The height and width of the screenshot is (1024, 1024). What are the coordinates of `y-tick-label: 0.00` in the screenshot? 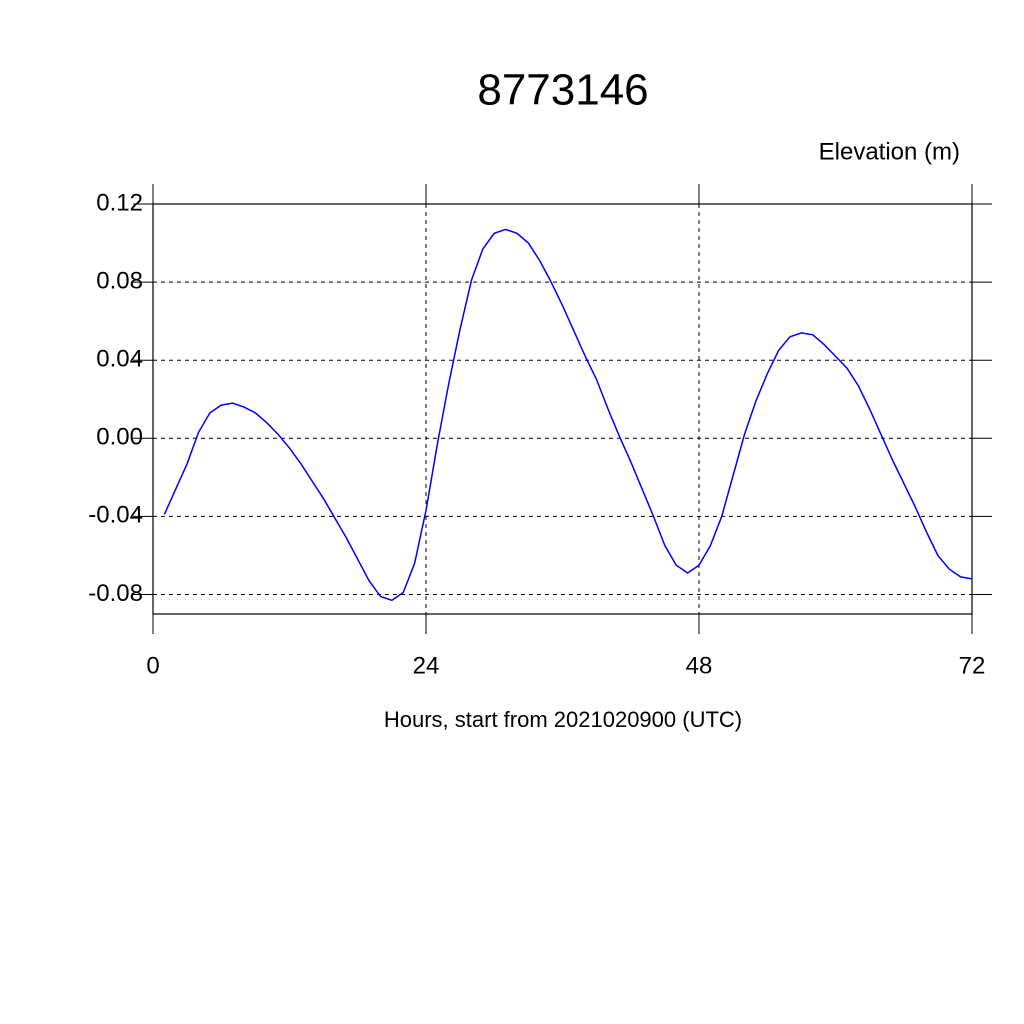 It's located at (119, 437).